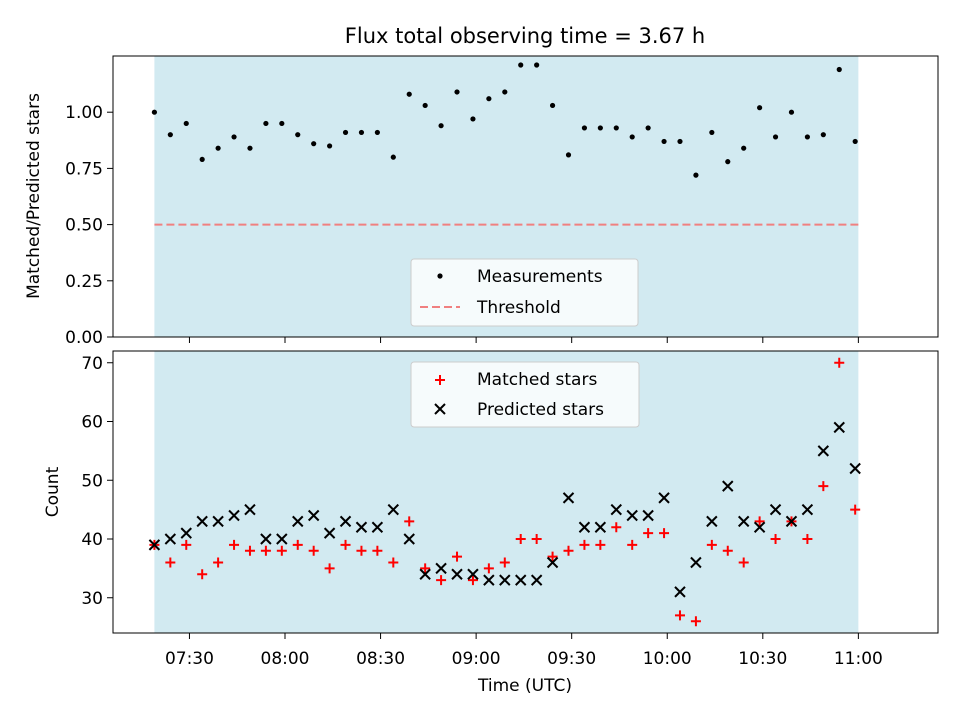 The image size is (960, 720). I want to click on xtick-label: 08:30, so click(380, 659).